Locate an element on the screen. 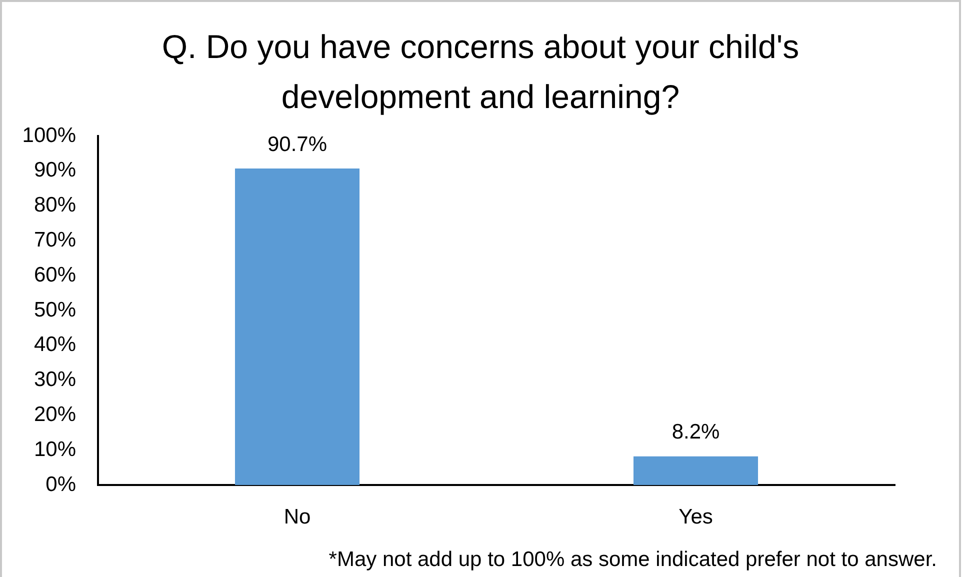 This screenshot has height=577, width=963. y-tick-label: 10% is located at coordinates (55, 449).